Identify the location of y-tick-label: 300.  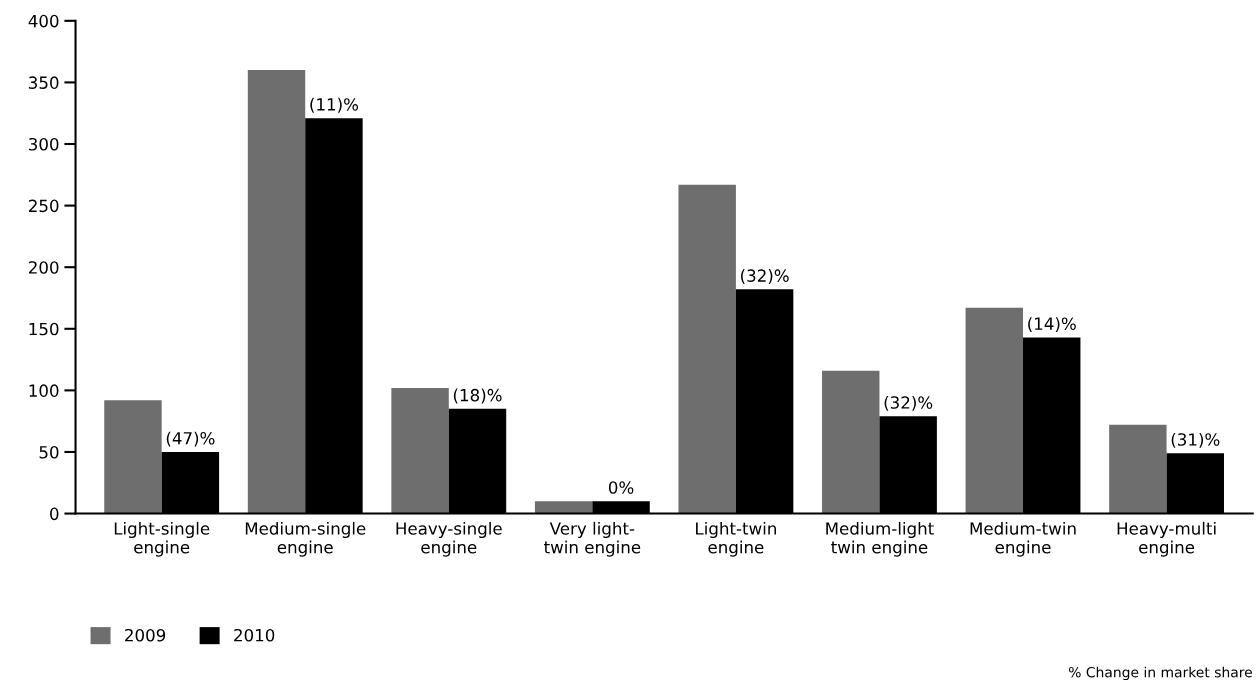
(44, 144).